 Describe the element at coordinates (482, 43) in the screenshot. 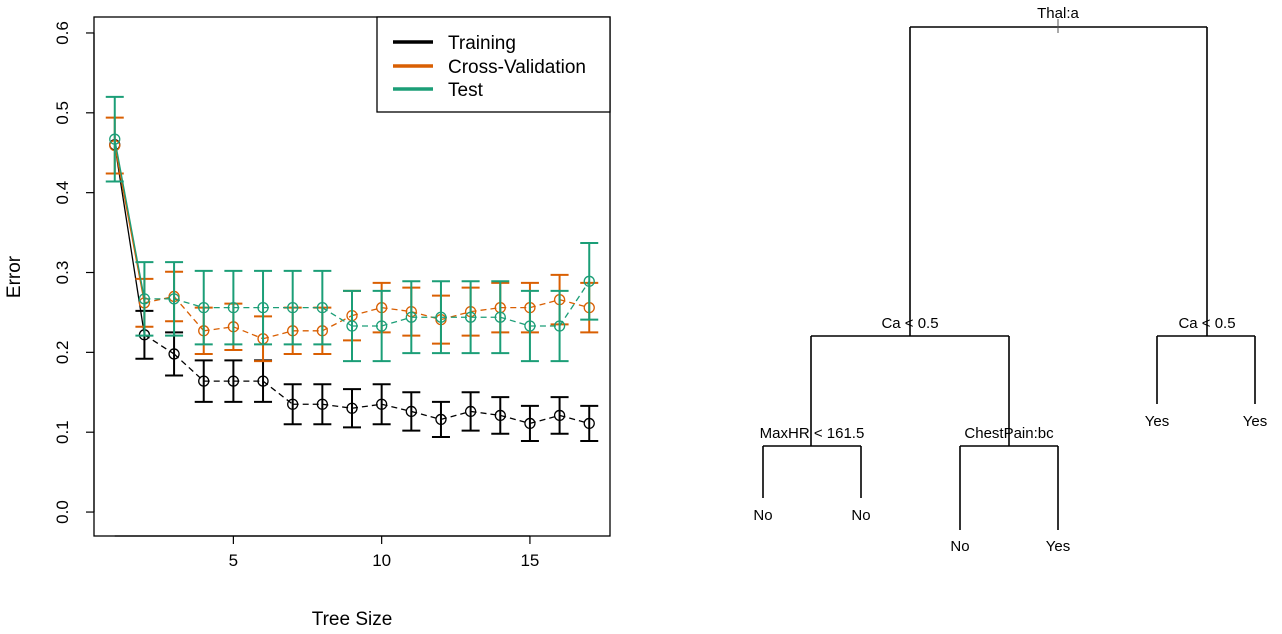

I see `legend-label-training: Training` at that location.